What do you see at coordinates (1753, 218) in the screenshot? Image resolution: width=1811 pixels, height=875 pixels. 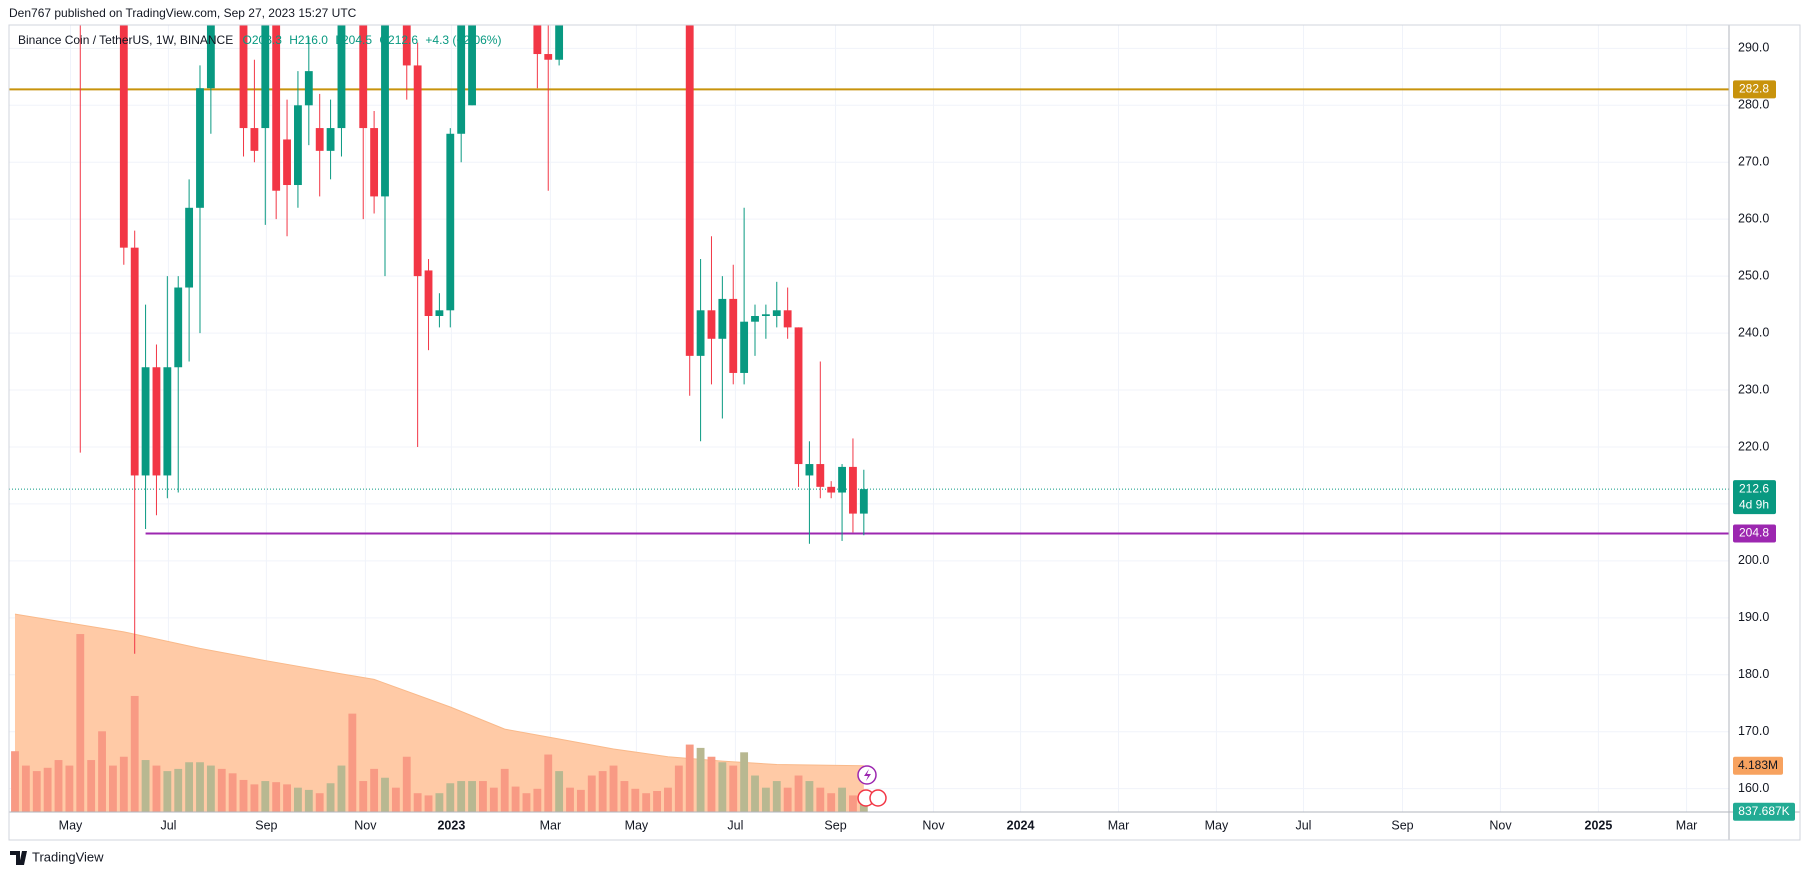 I see `y-tick-label: 260.0` at bounding box center [1753, 218].